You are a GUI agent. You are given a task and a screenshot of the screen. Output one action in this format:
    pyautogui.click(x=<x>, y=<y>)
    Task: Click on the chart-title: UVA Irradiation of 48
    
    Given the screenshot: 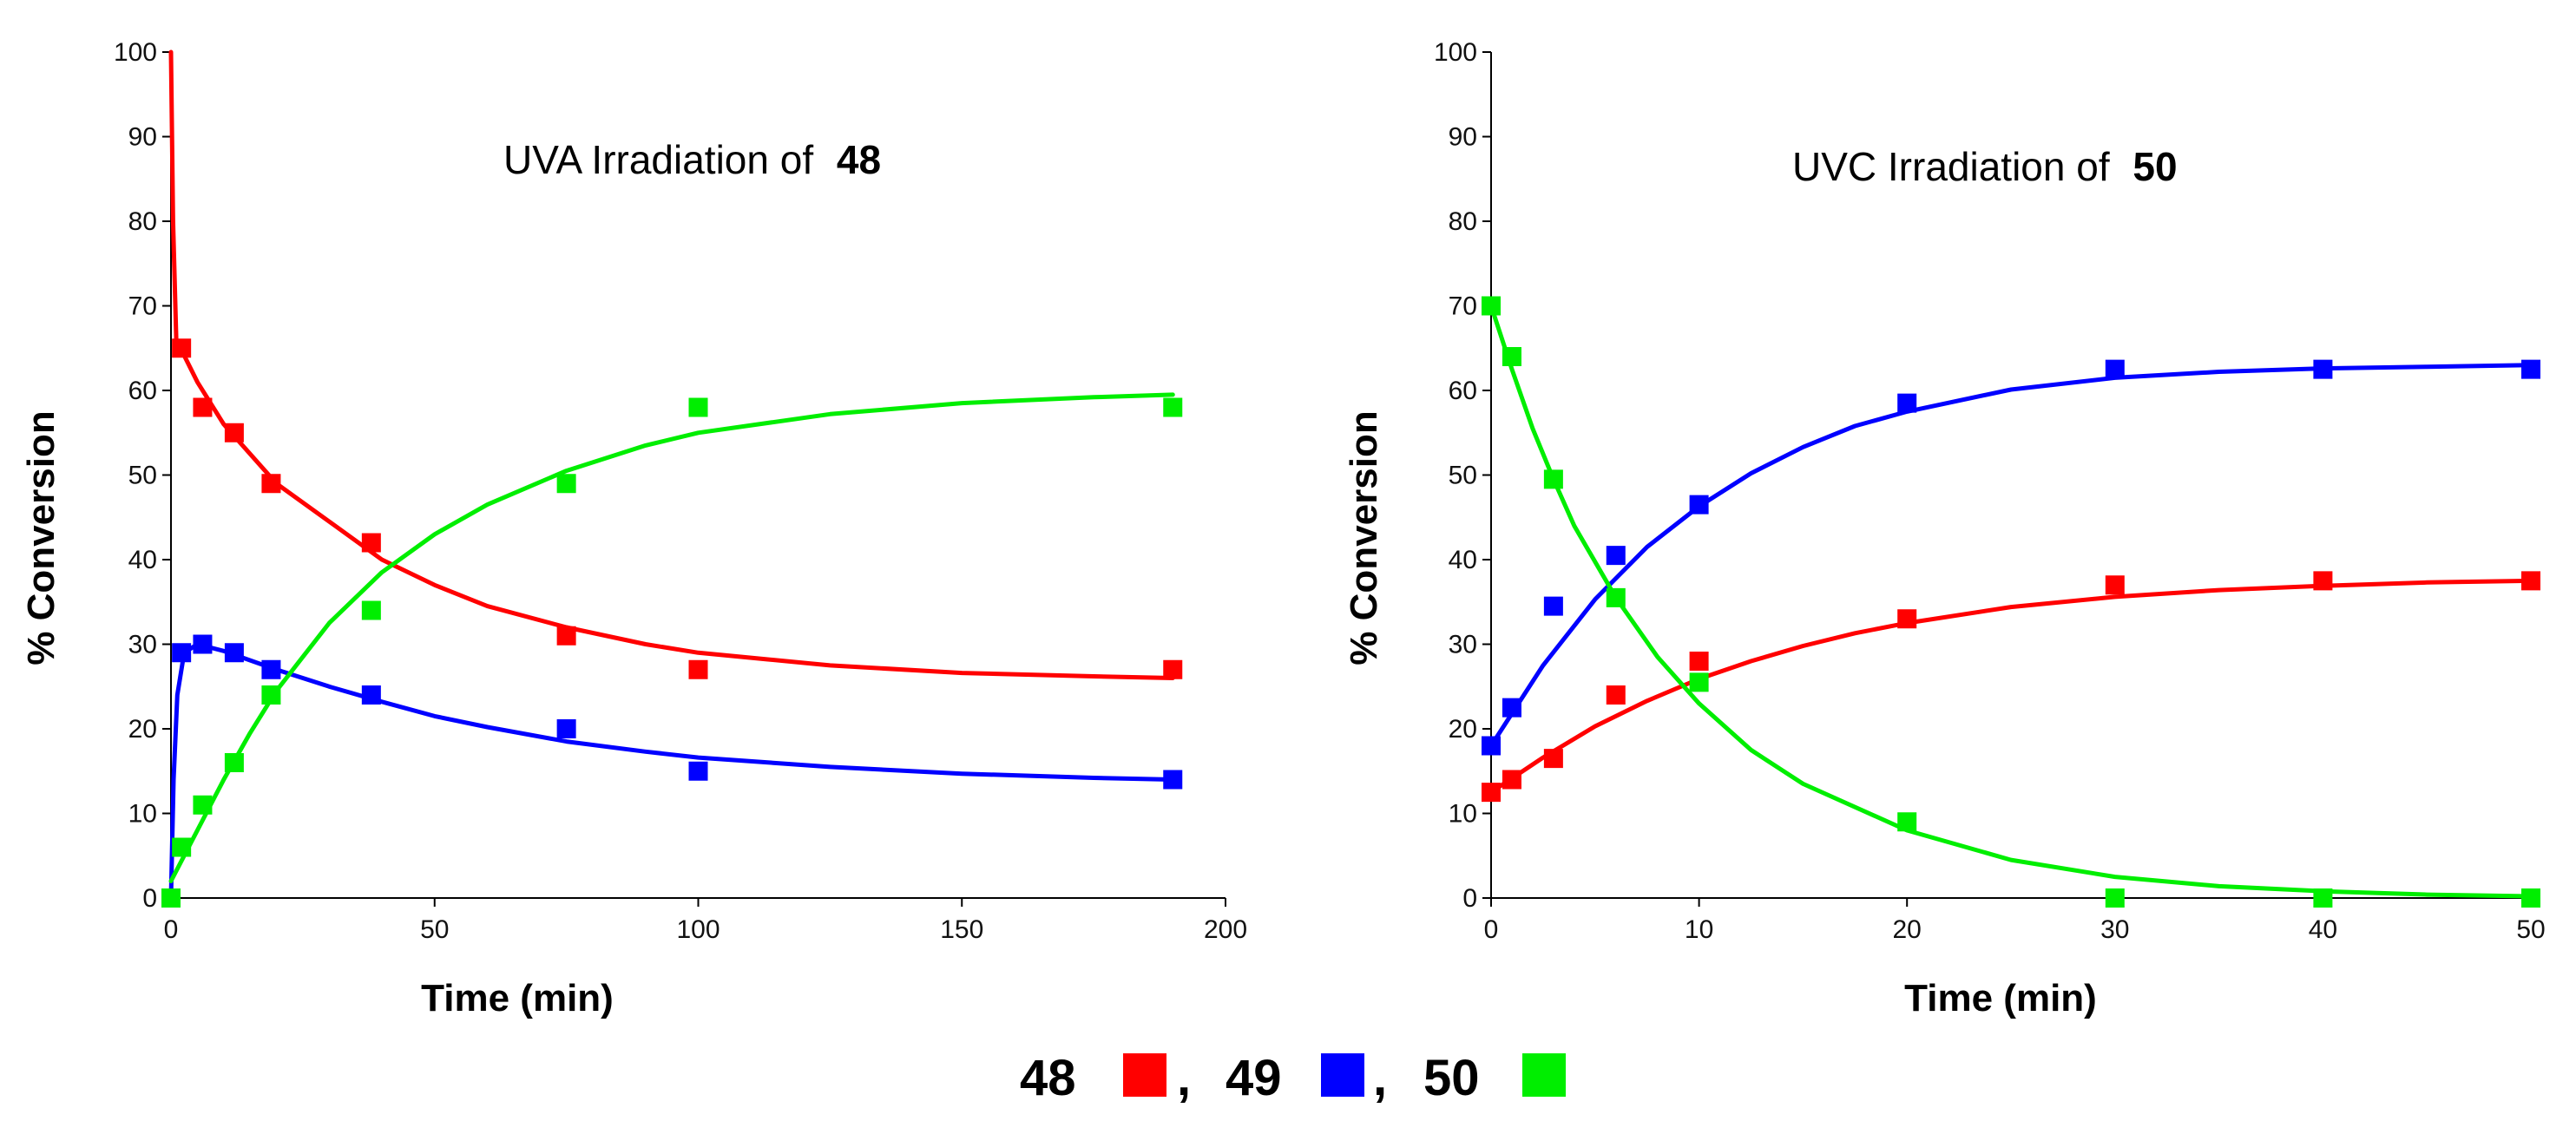 What is the action you would take?
    pyautogui.click(x=692, y=159)
    